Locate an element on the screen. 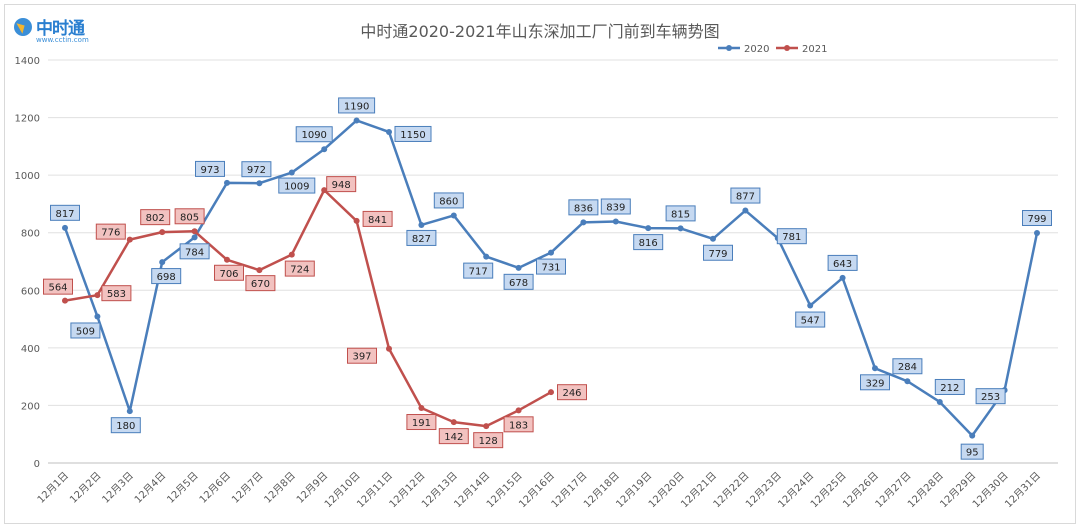 The height and width of the screenshot is (527, 1080). y-tick-label: 600 is located at coordinates (30, 291).